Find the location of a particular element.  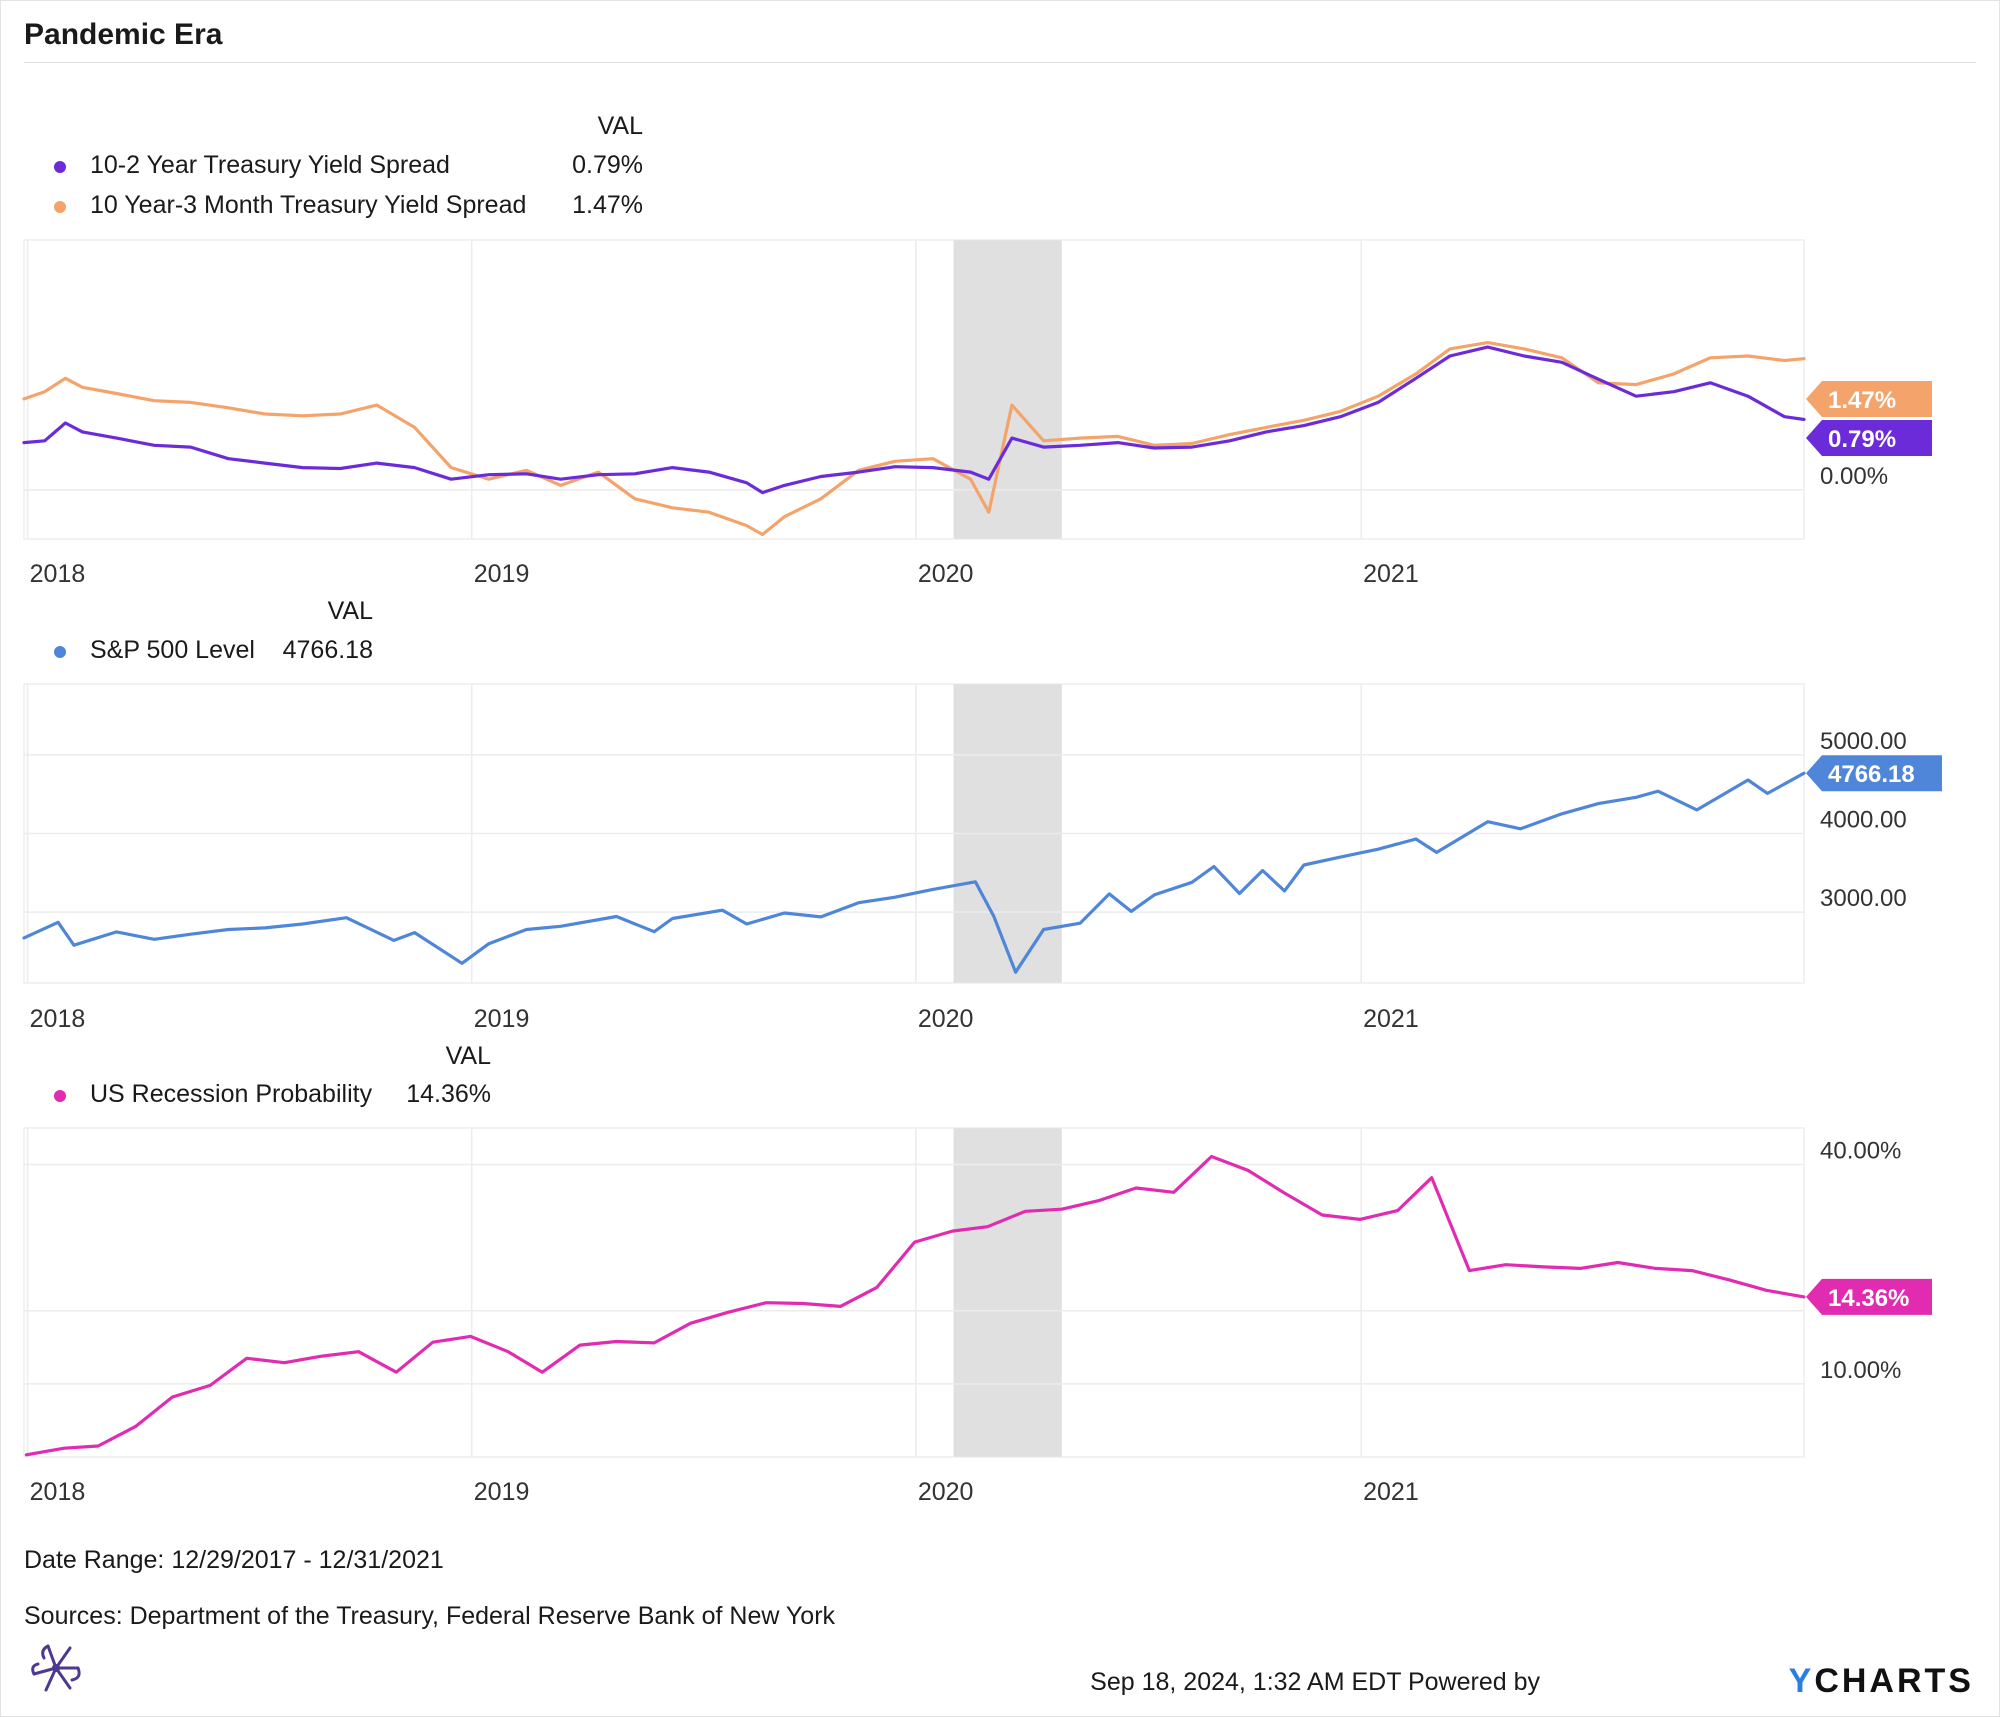

value-flag-label: 0.79% is located at coordinates (1862, 439).